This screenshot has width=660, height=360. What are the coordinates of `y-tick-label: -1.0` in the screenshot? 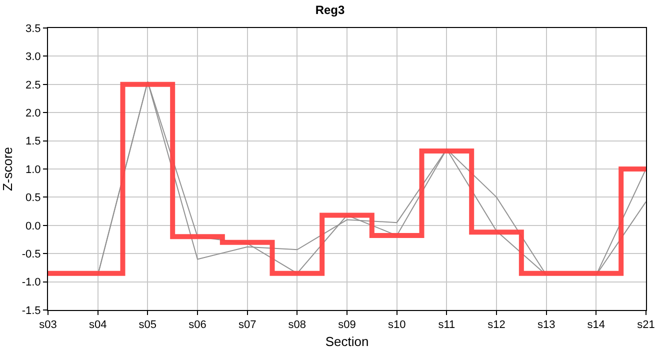 It's located at (31, 282).